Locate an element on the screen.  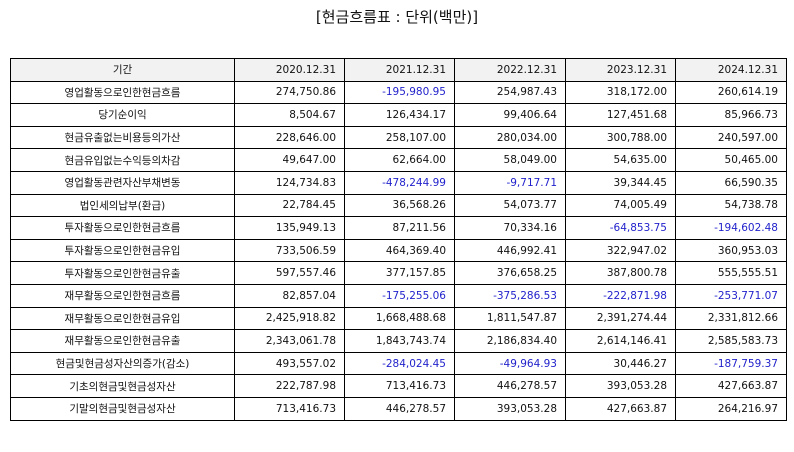
row-label: 법인세의납부(환급) is located at coordinates (122, 205).